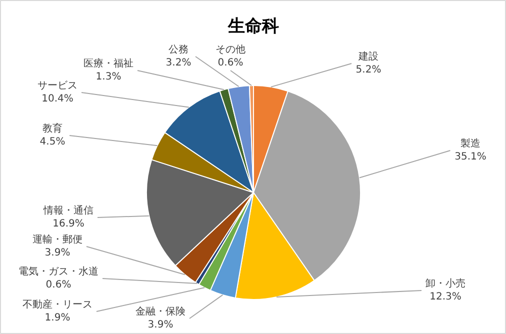  I want to click on data-label: 12.3%, so click(446, 297).